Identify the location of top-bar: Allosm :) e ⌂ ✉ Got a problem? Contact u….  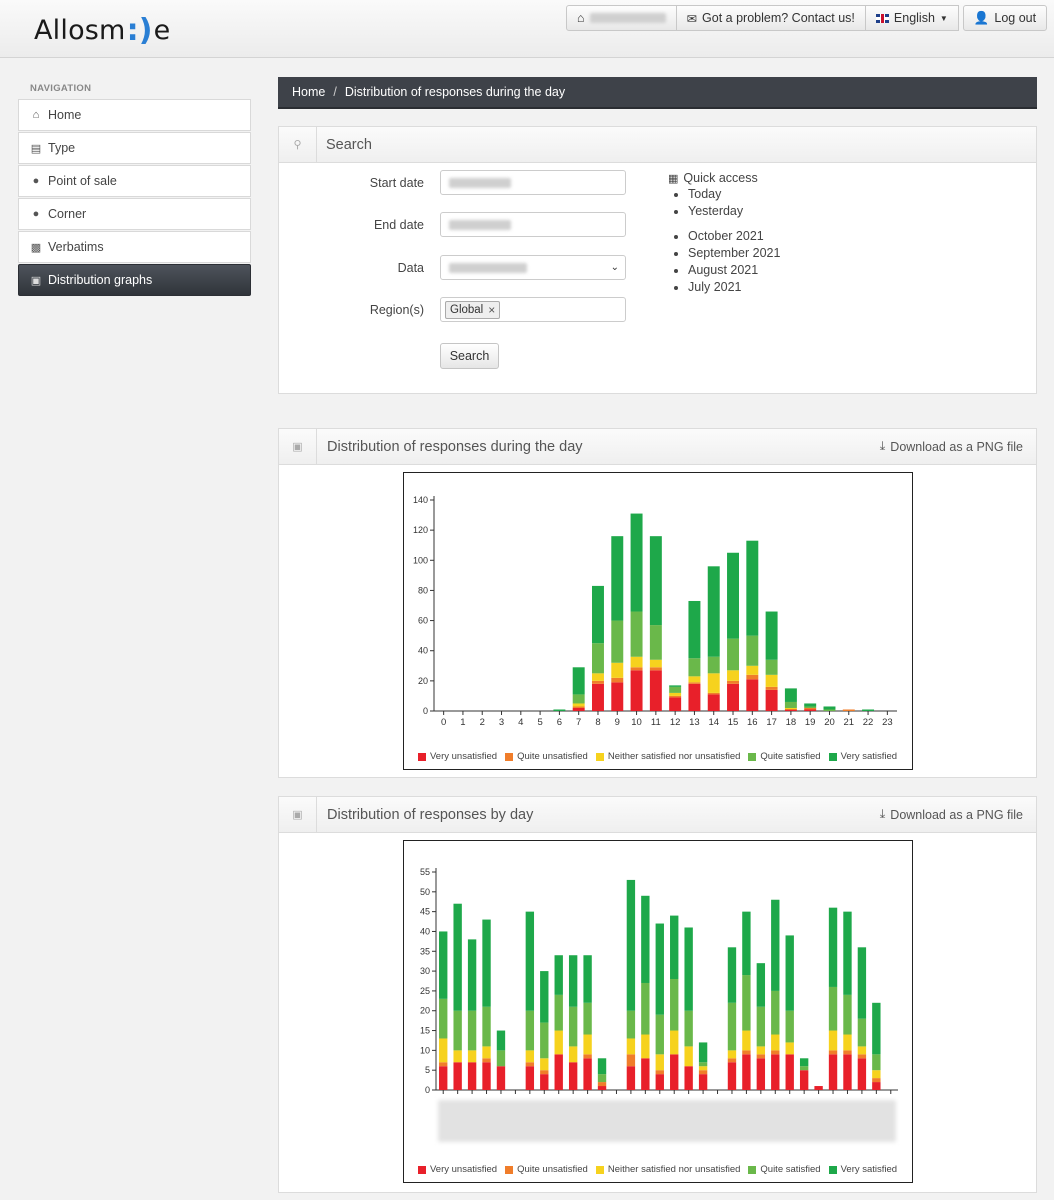
(527, 29).